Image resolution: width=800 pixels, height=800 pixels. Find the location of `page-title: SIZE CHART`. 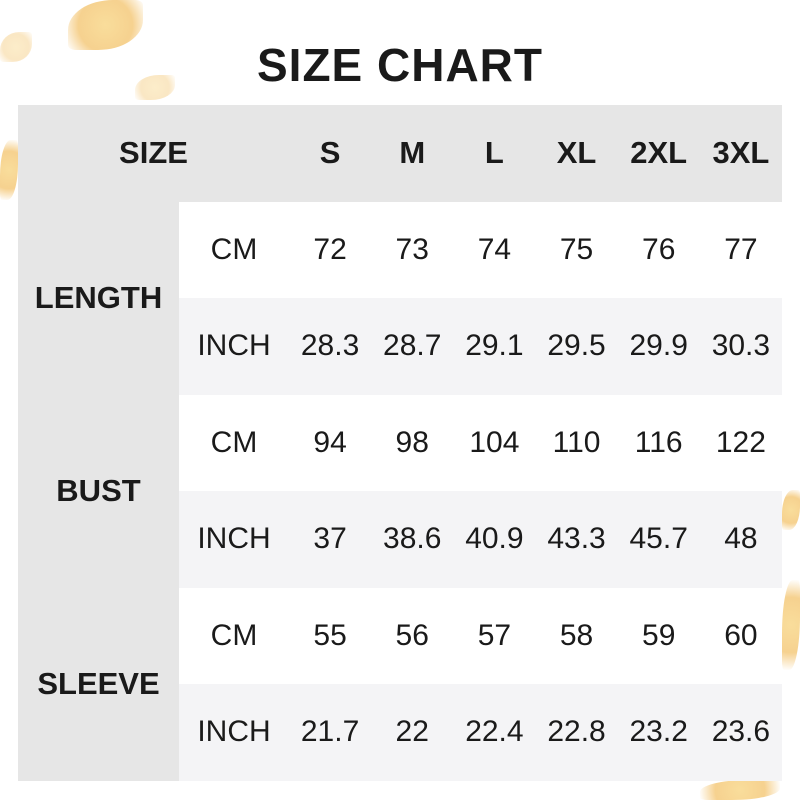

page-title: SIZE CHART is located at coordinates (400, 65).